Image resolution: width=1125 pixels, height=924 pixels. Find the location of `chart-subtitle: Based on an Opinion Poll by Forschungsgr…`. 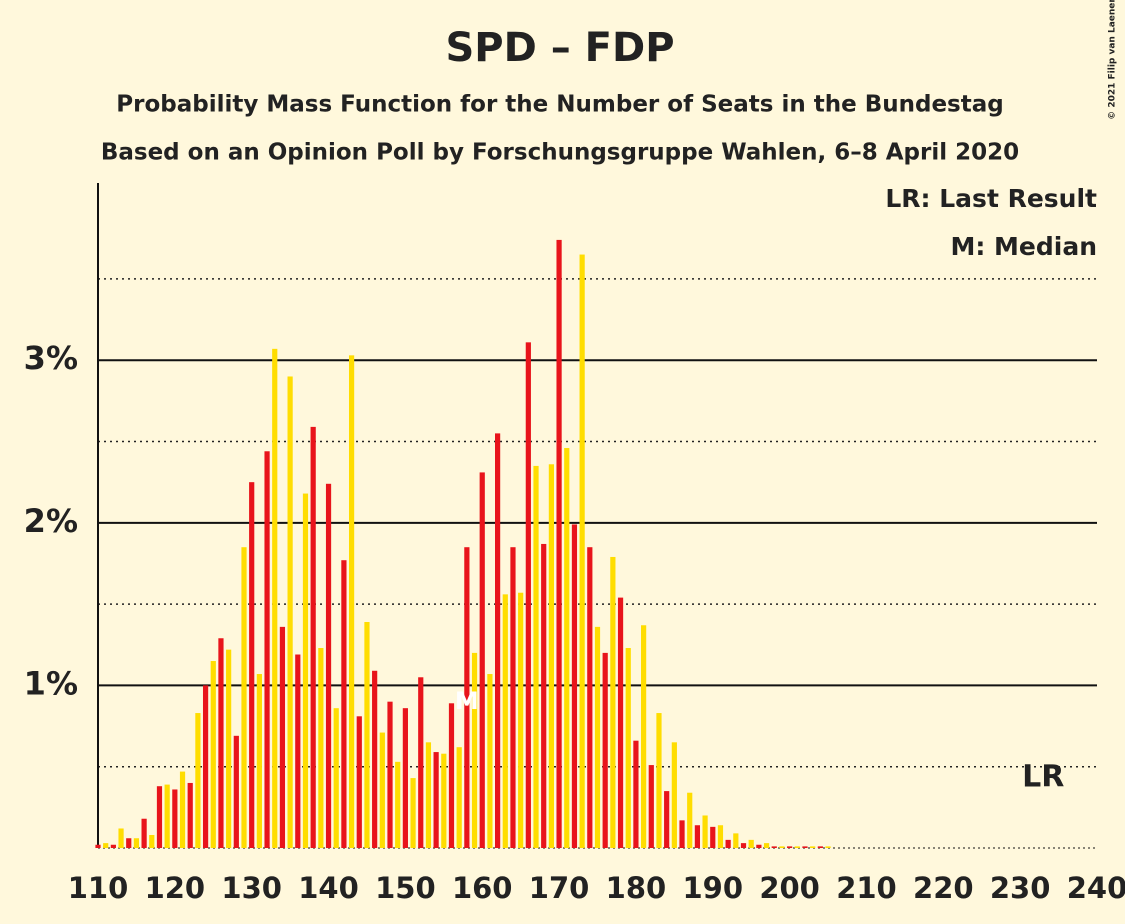

chart-subtitle: Based on an Opinion Poll by Forschungsgr… is located at coordinates (560, 153).